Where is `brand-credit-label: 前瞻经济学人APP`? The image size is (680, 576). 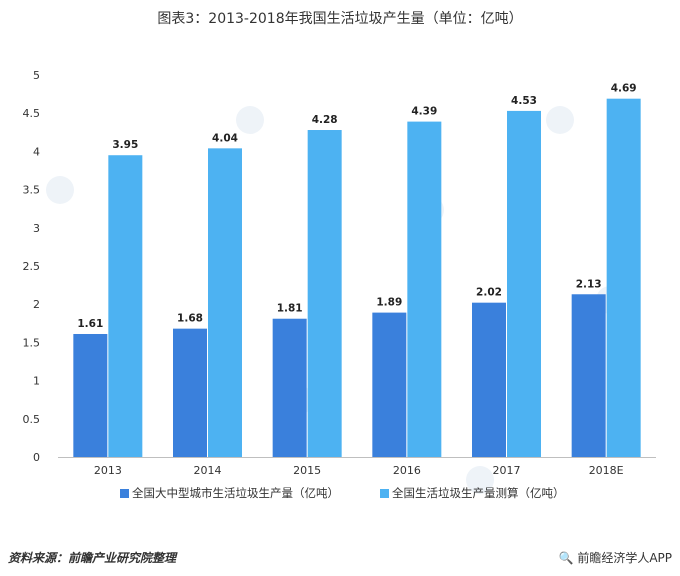 brand-credit-label: 前瞻经济学人APP is located at coordinates (624, 558).